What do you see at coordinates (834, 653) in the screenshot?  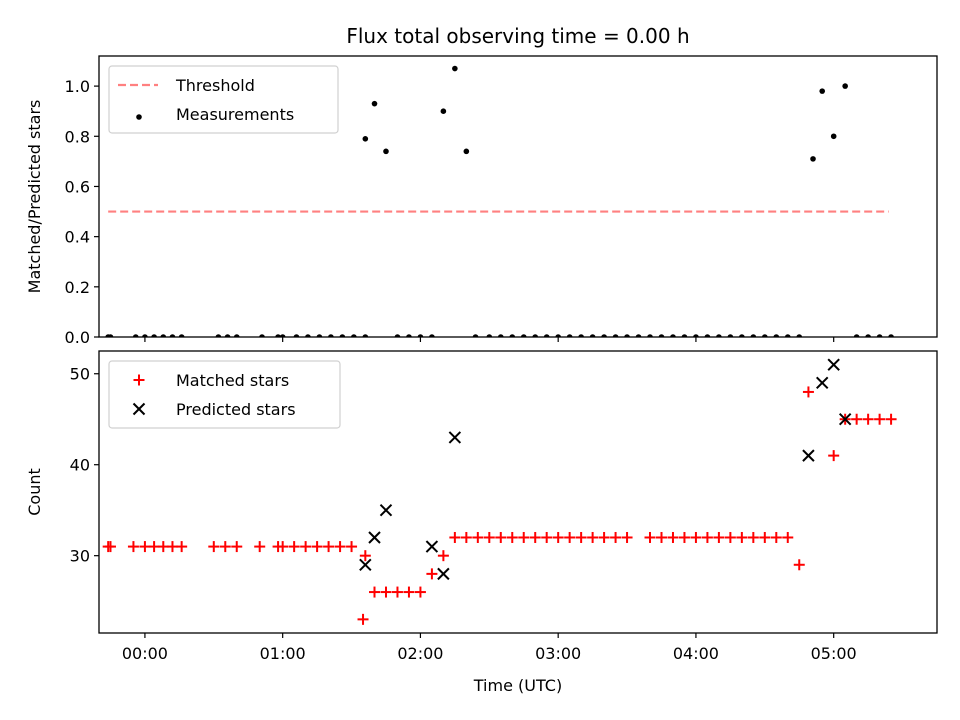 I see `x-tick-label: 05:00` at bounding box center [834, 653].